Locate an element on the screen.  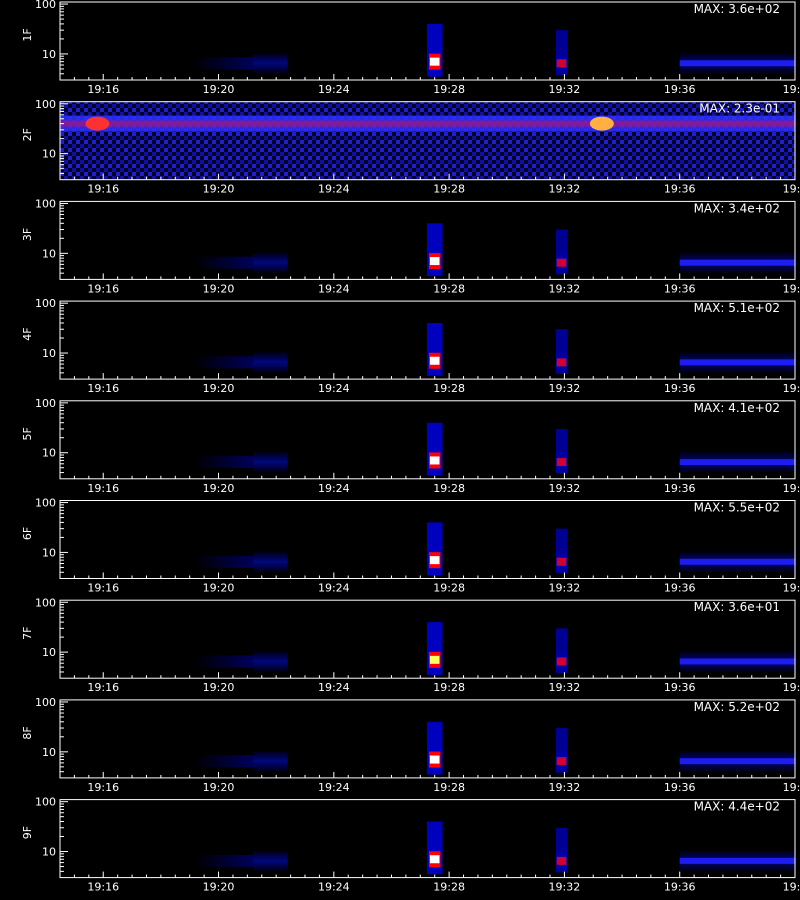
panel-background is located at coordinates (427, 140).